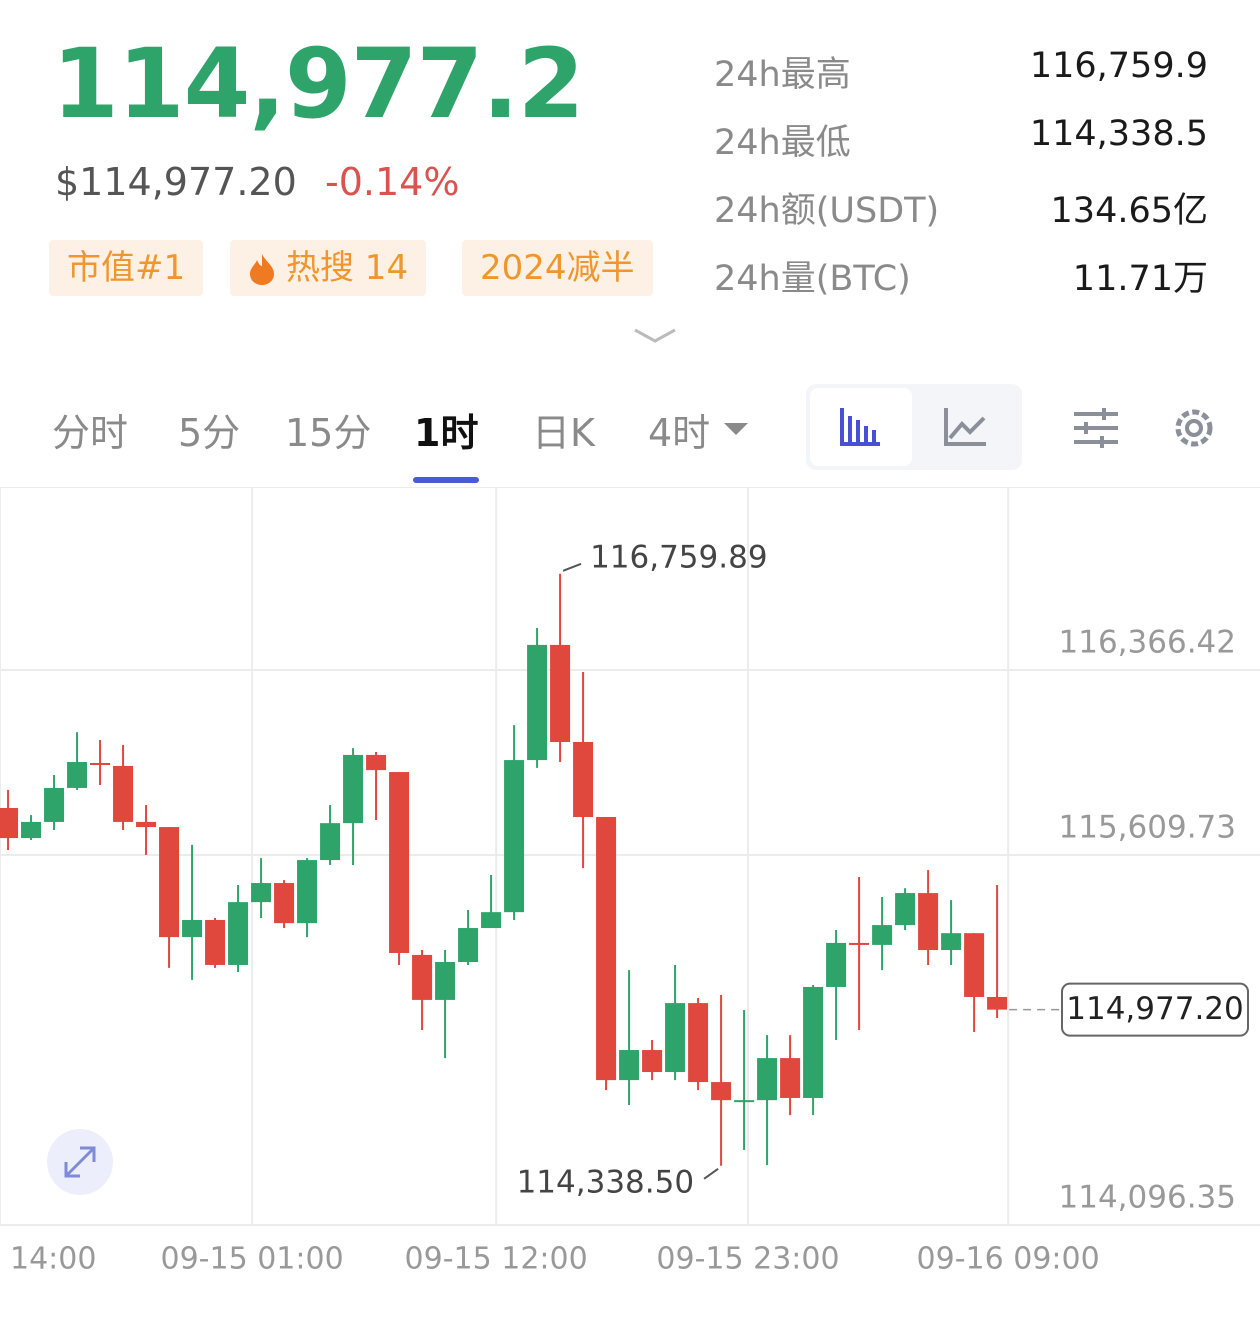 The height and width of the screenshot is (1323, 1260). I want to click on x-tick-label: 09-15 12:00, so click(496, 1259).